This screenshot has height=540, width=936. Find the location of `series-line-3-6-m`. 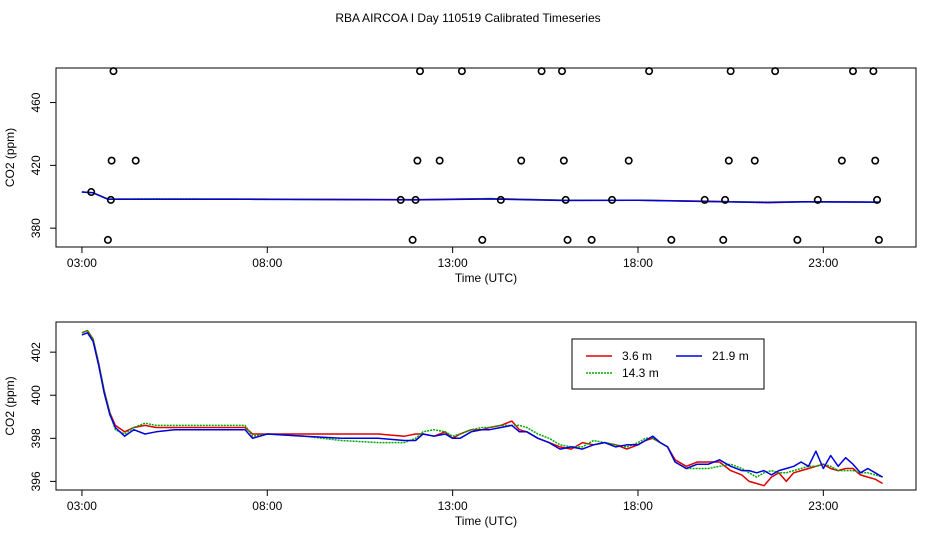

series-line-3-6-m is located at coordinates (480, 197).